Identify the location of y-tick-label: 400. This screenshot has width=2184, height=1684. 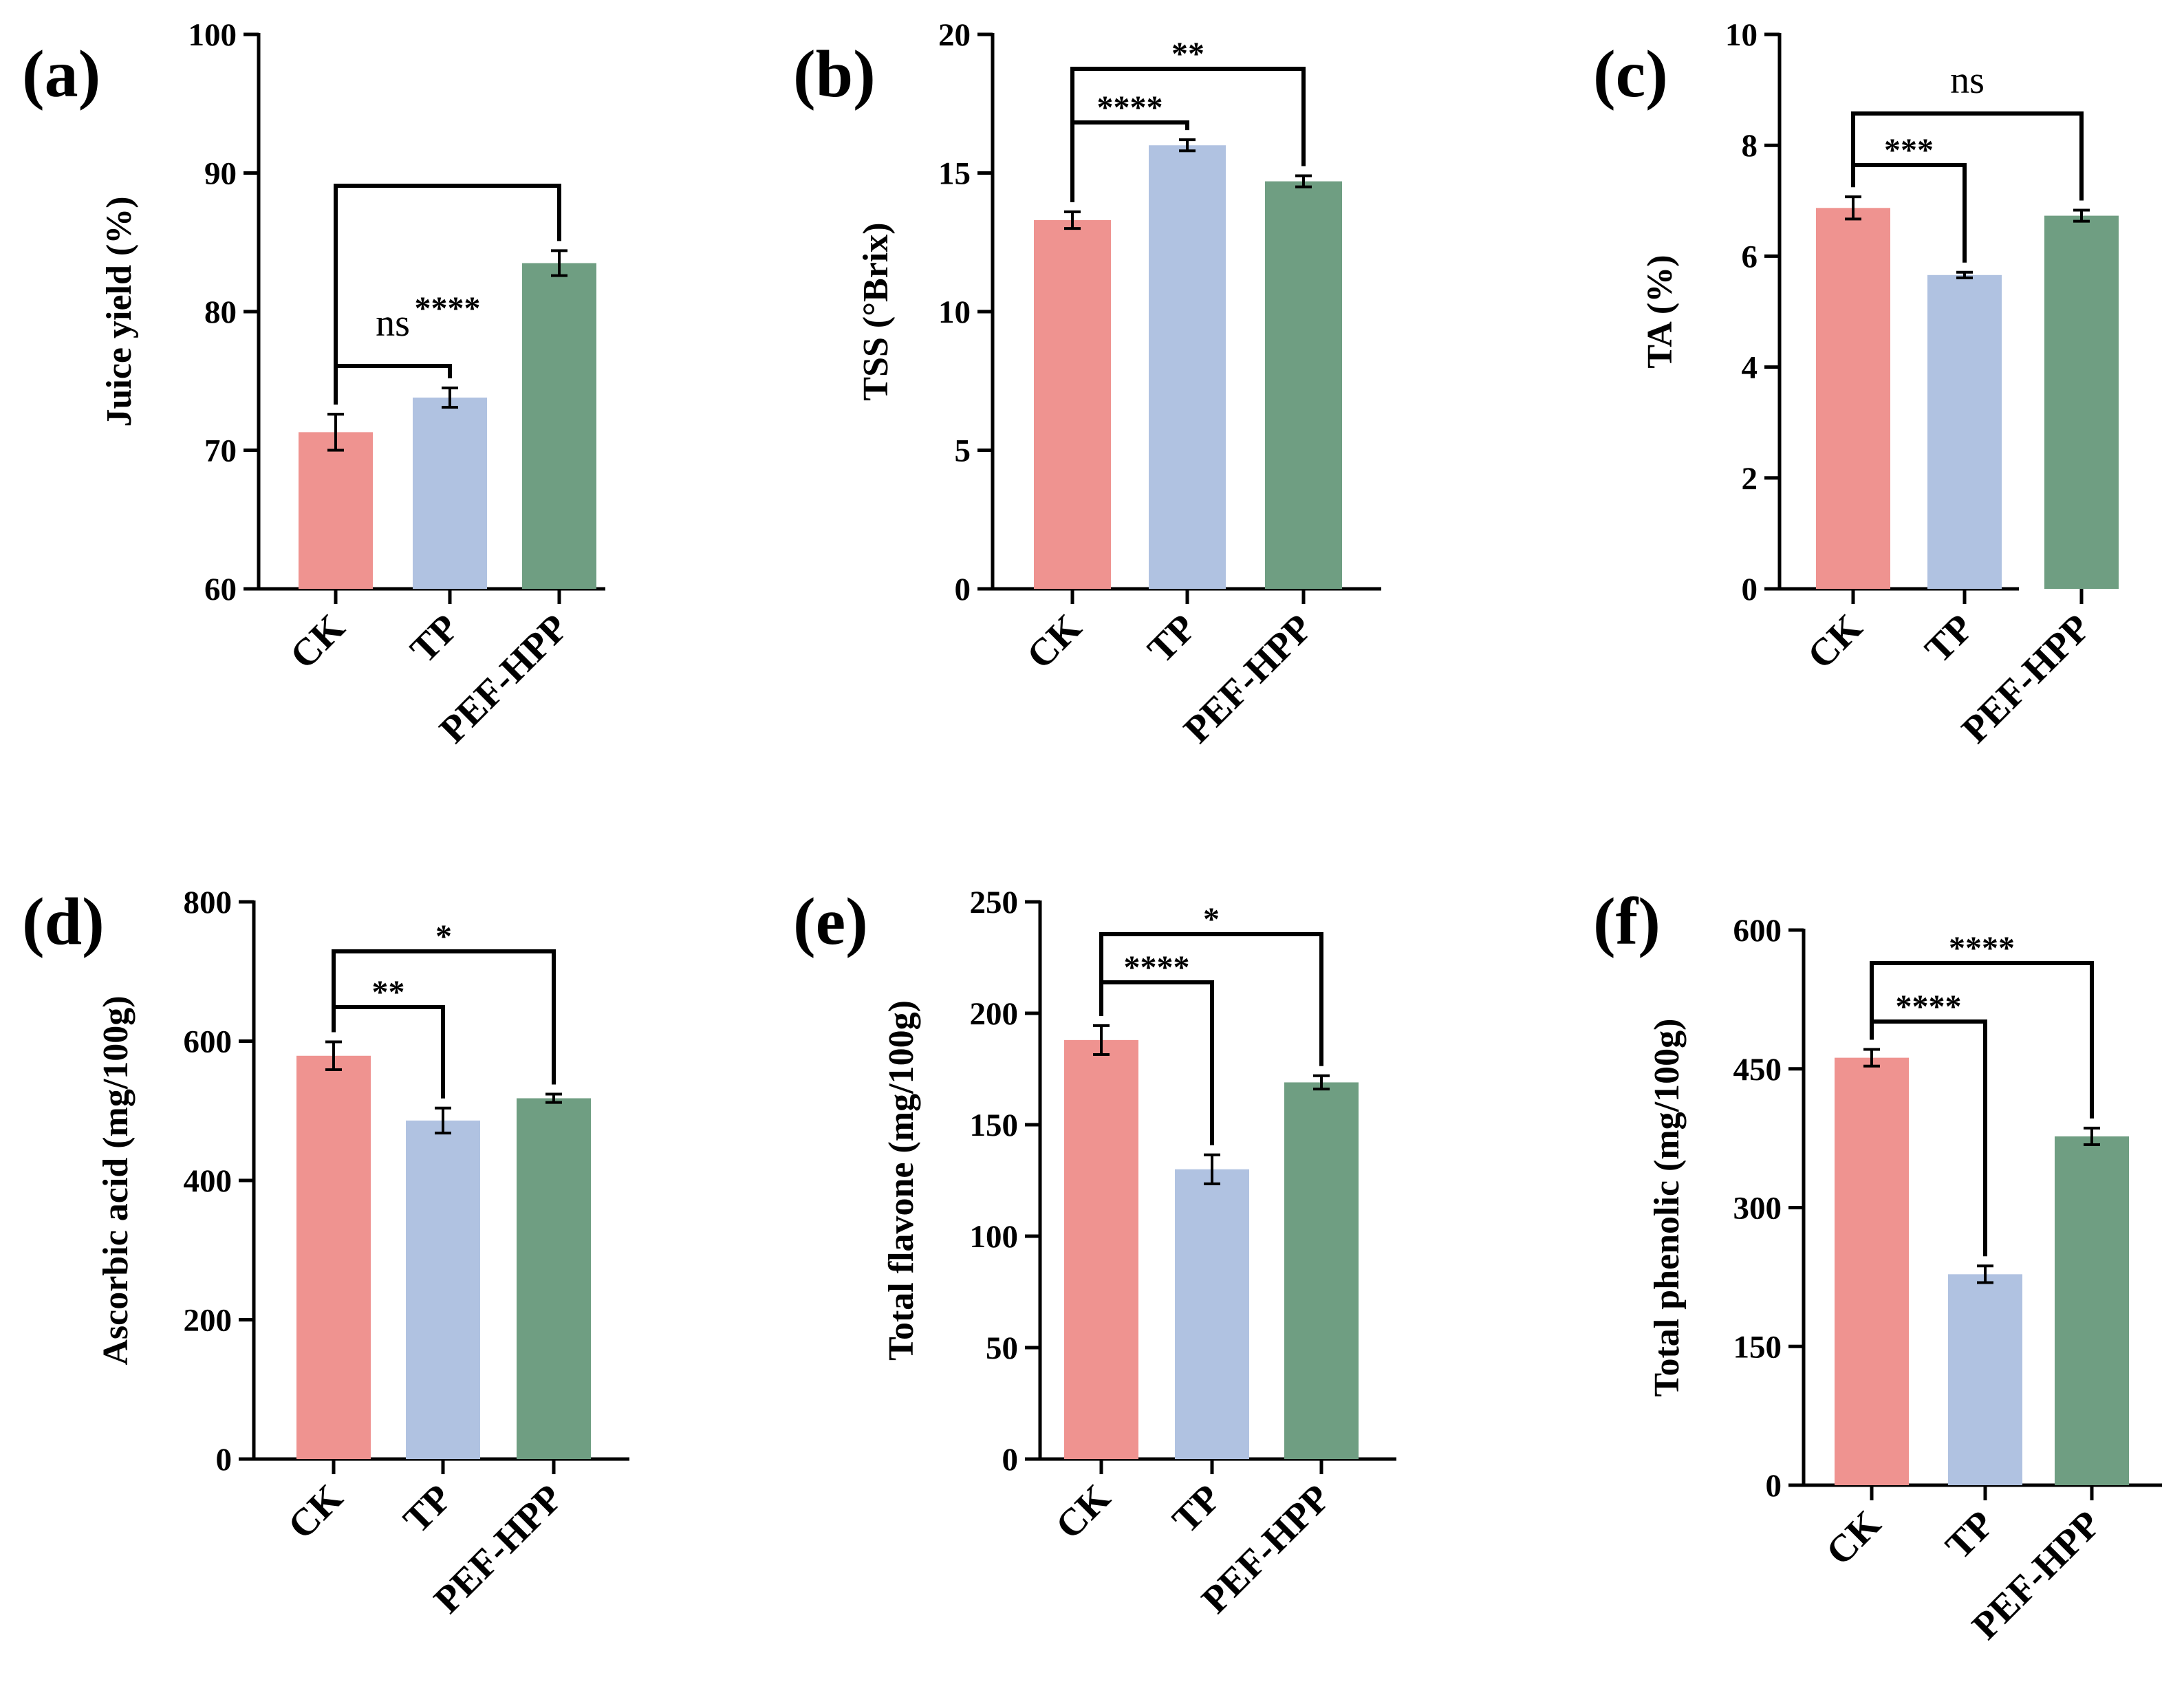
(208, 1181).